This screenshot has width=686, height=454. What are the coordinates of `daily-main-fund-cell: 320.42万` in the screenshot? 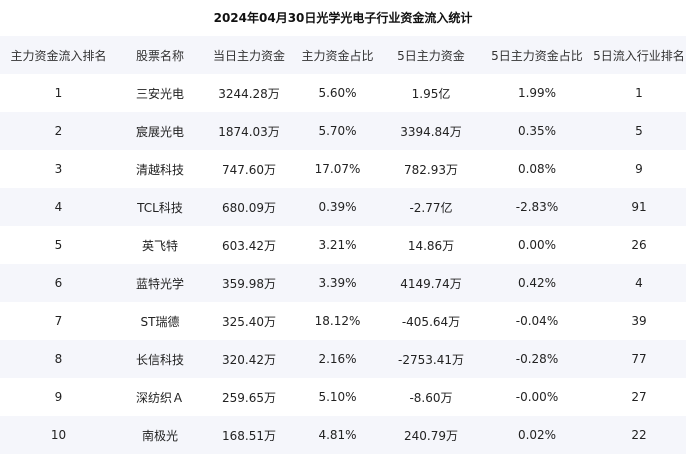 It's located at (249, 359).